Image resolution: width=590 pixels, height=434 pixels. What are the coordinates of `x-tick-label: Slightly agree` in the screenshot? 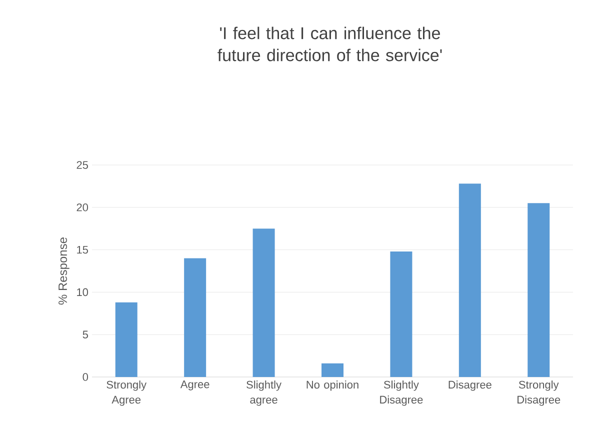 It's located at (264, 393).